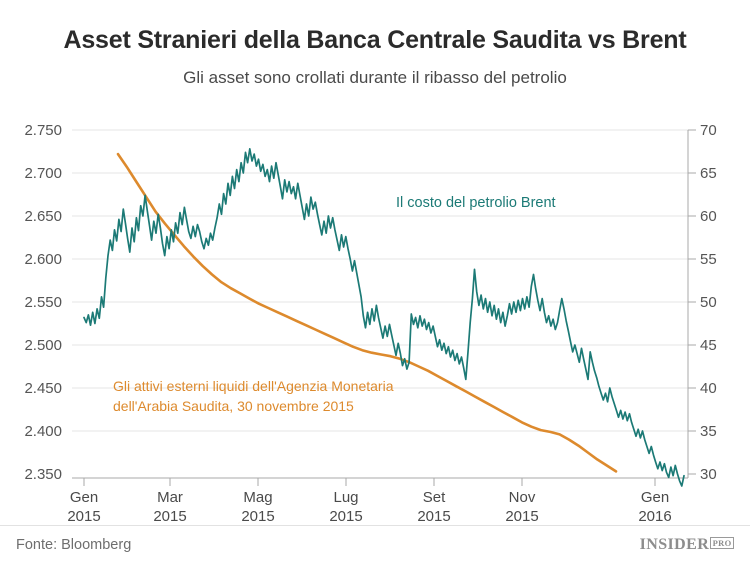 The width and height of the screenshot is (750, 567). I want to click on x-tick-mar-2015: Mar 2015, so click(170, 507).